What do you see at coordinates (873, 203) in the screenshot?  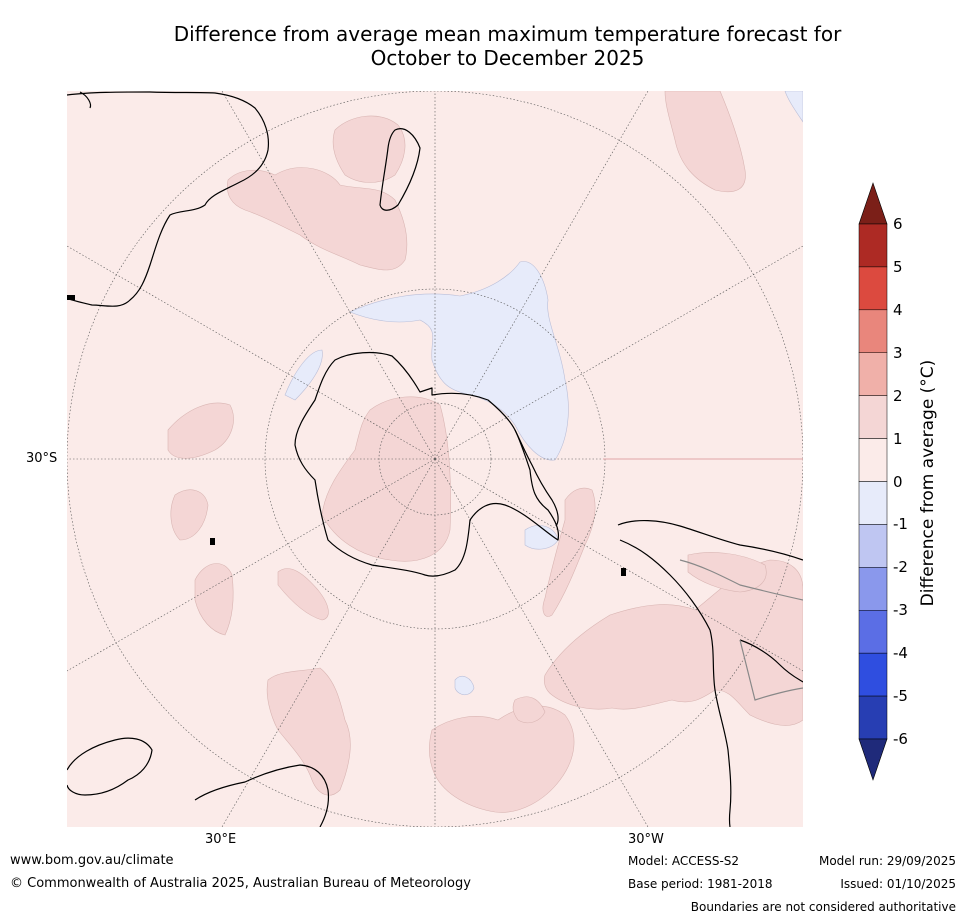 I see `colorbar-over-triangle` at bounding box center [873, 203].